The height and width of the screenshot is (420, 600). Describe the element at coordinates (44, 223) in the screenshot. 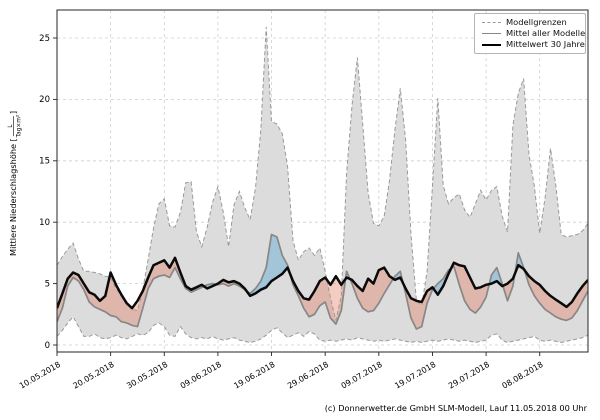

I see `y-tick-label: 10` at that location.